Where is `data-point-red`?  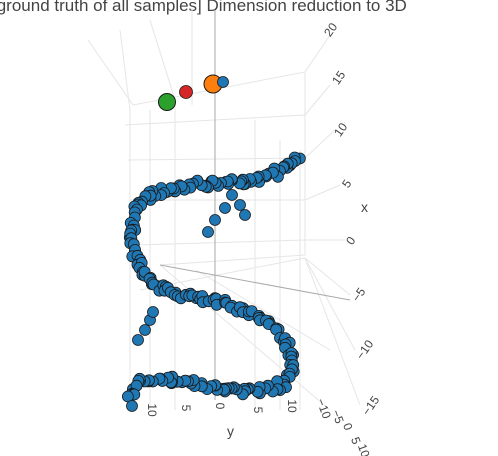
data-point-red is located at coordinates (186, 92).